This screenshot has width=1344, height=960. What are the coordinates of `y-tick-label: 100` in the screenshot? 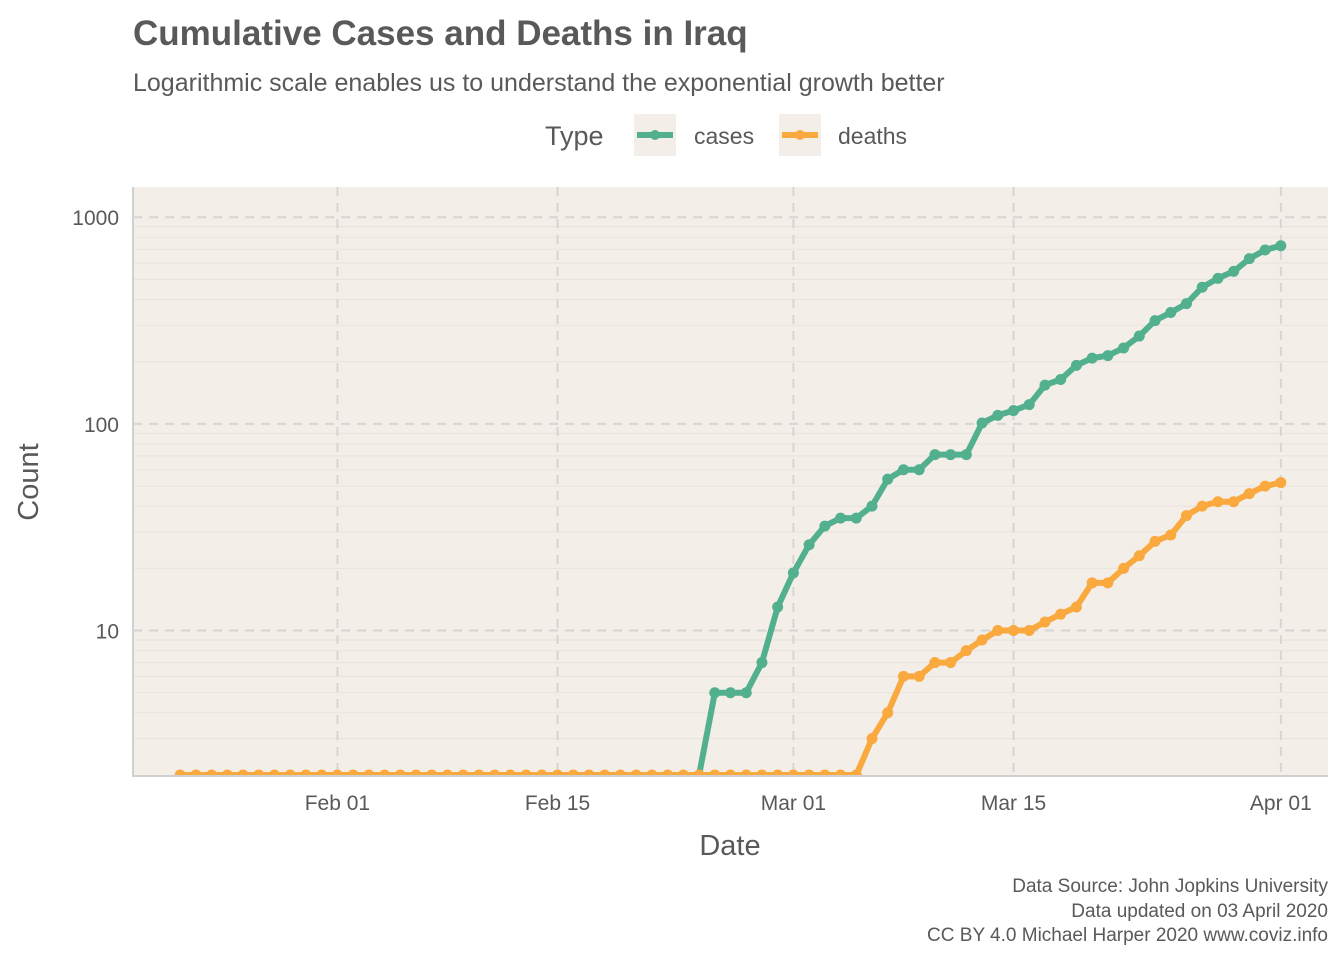 It's located at (101, 425).